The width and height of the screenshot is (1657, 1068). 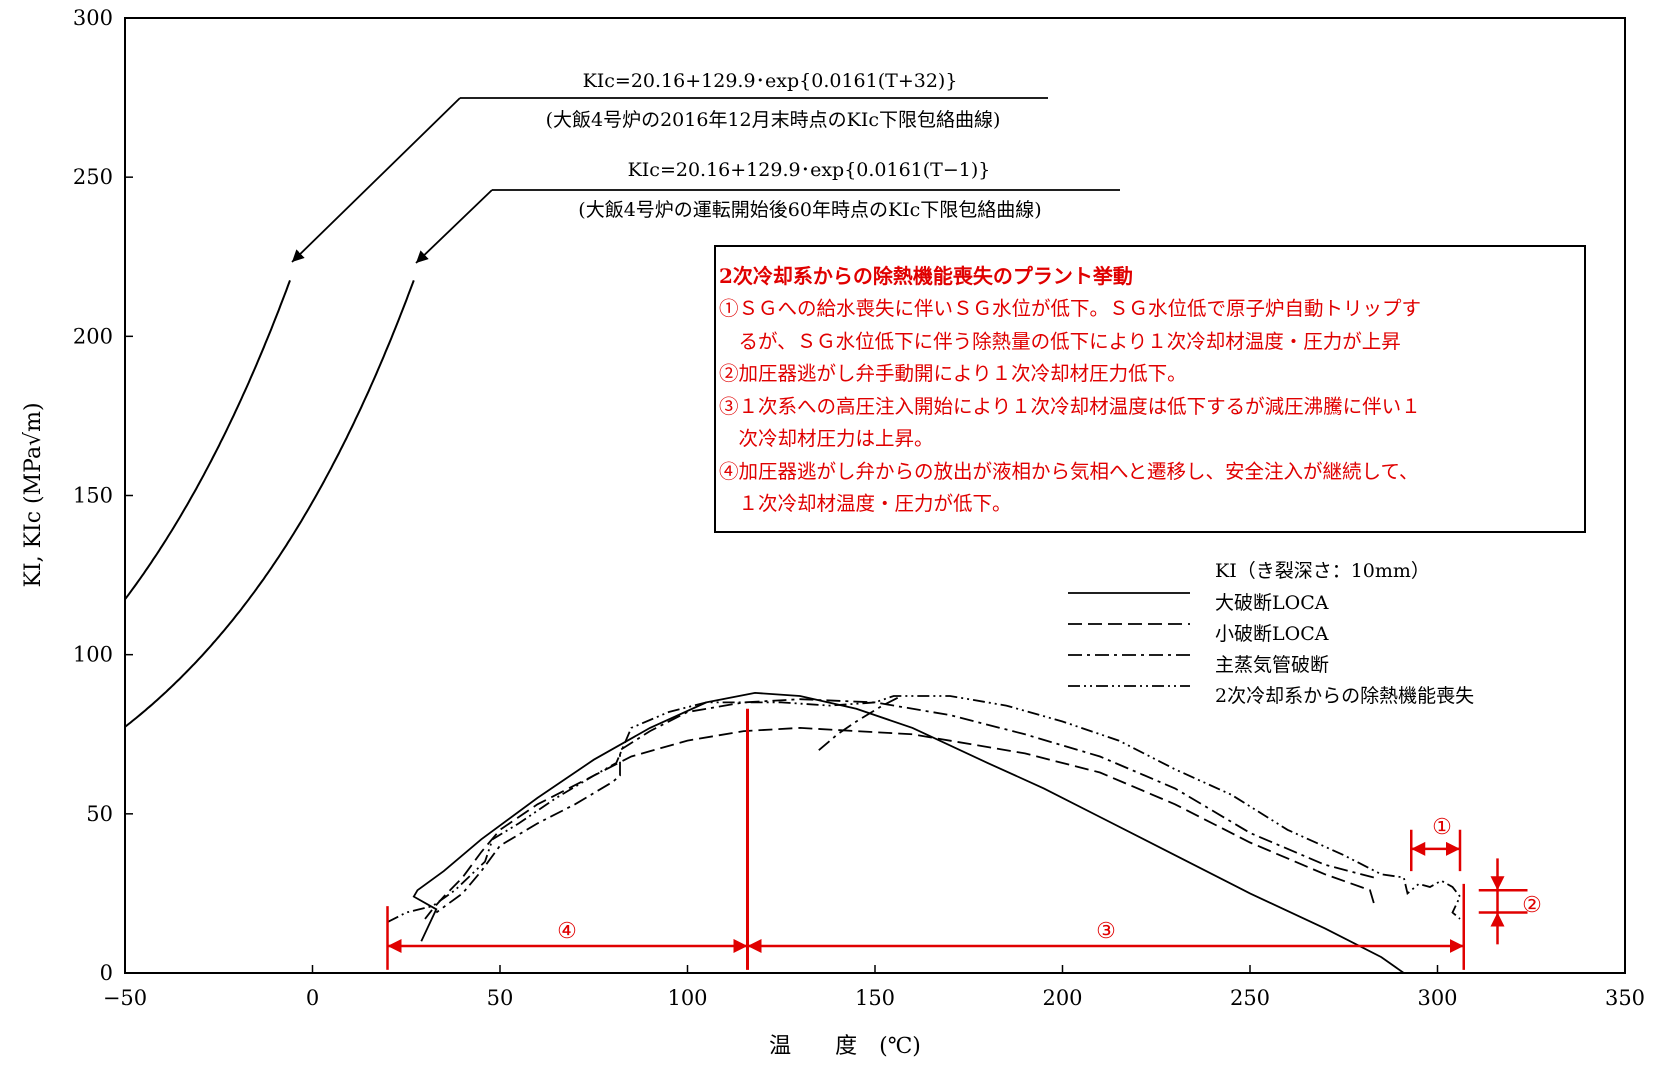 What do you see at coordinates (125, 998) in the screenshot?
I see `x-tick-label: −50` at bounding box center [125, 998].